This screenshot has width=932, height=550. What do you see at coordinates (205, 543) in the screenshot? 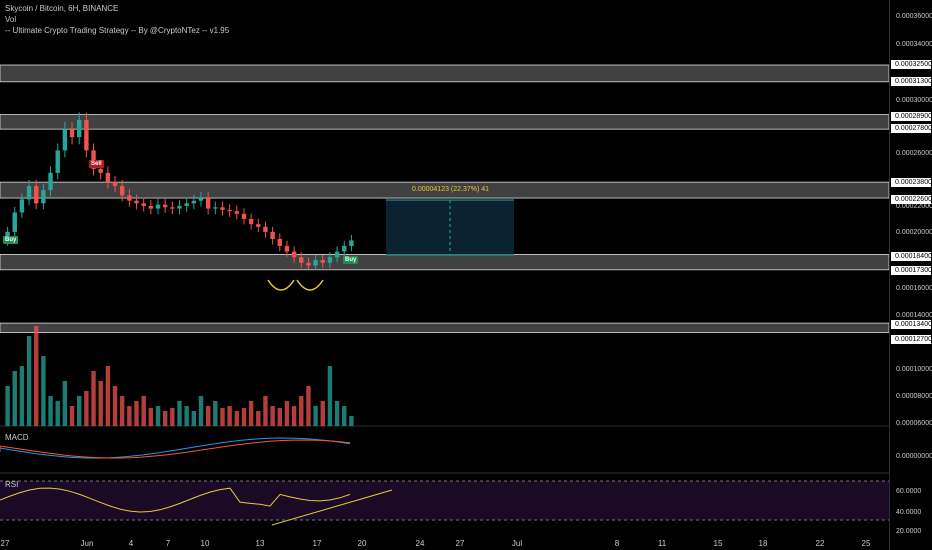
I see `time-tick: 10` at bounding box center [205, 543].